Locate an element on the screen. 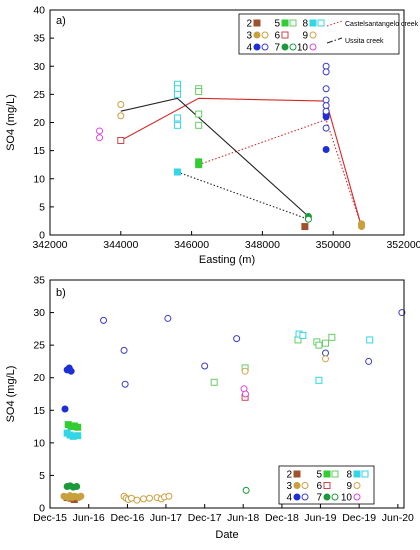 The width and height of the screenshot is (420, 550). legend-line-sample is located at coordinates (334, 40).